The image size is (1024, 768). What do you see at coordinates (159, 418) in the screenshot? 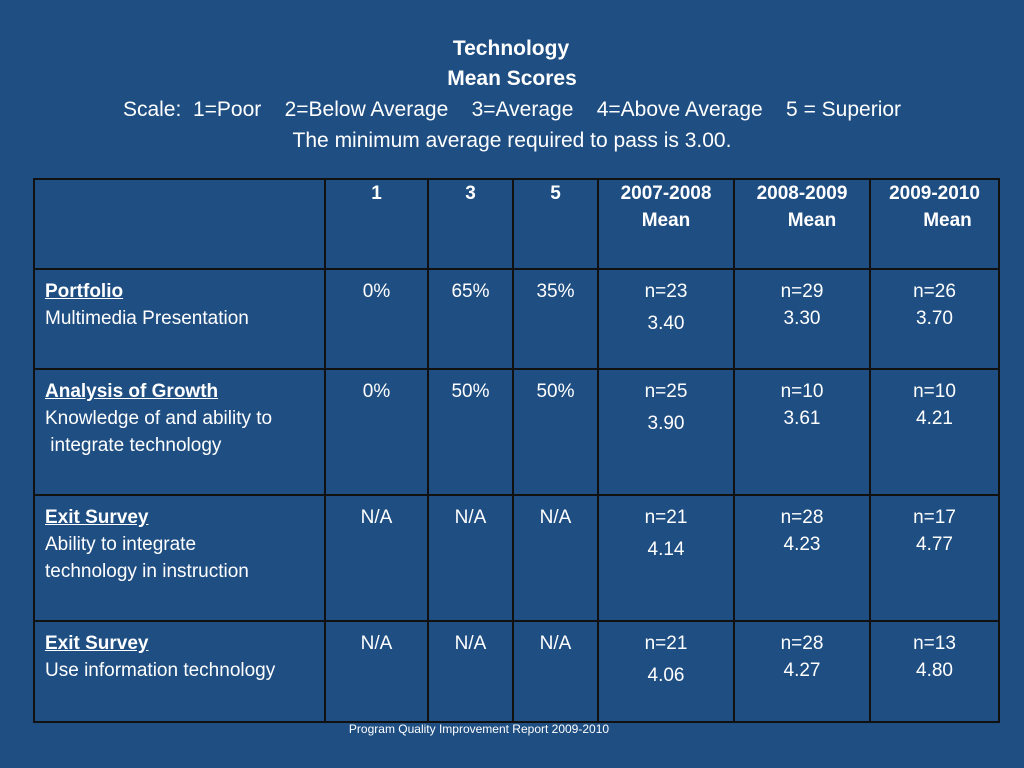
I see `row-description: Knowledge of and ability to` at bounding box center [159, 418].